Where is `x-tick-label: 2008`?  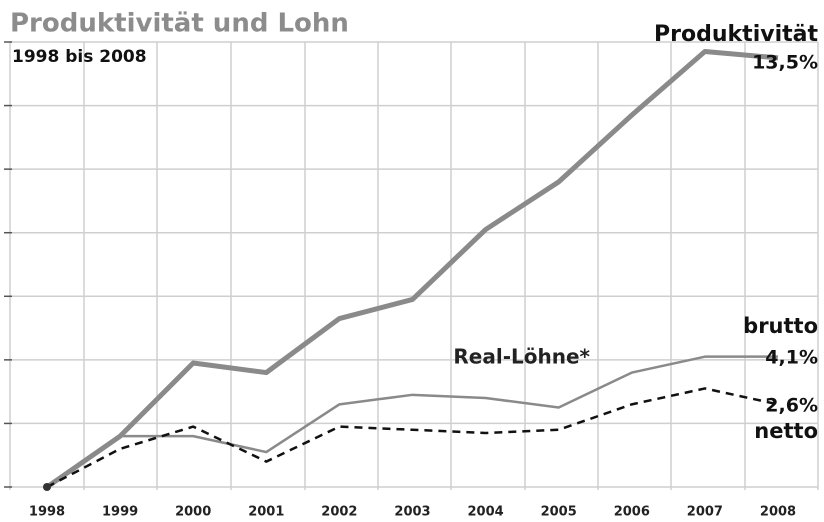
x-tick-label: 2008 is located at coordinates (778, 512).